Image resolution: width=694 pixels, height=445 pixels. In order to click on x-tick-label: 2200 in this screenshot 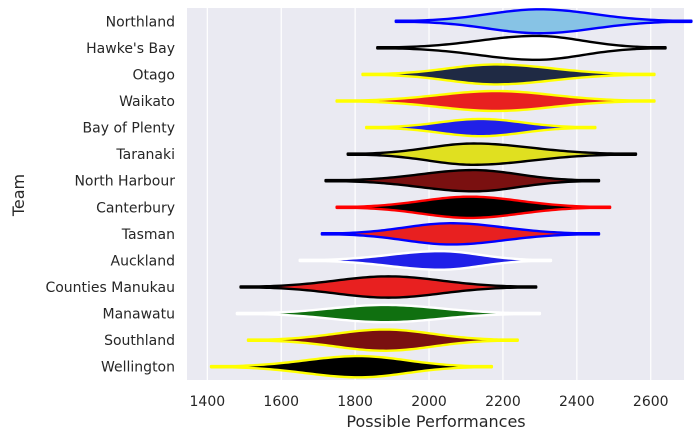, I will do `click(503, 402)`.